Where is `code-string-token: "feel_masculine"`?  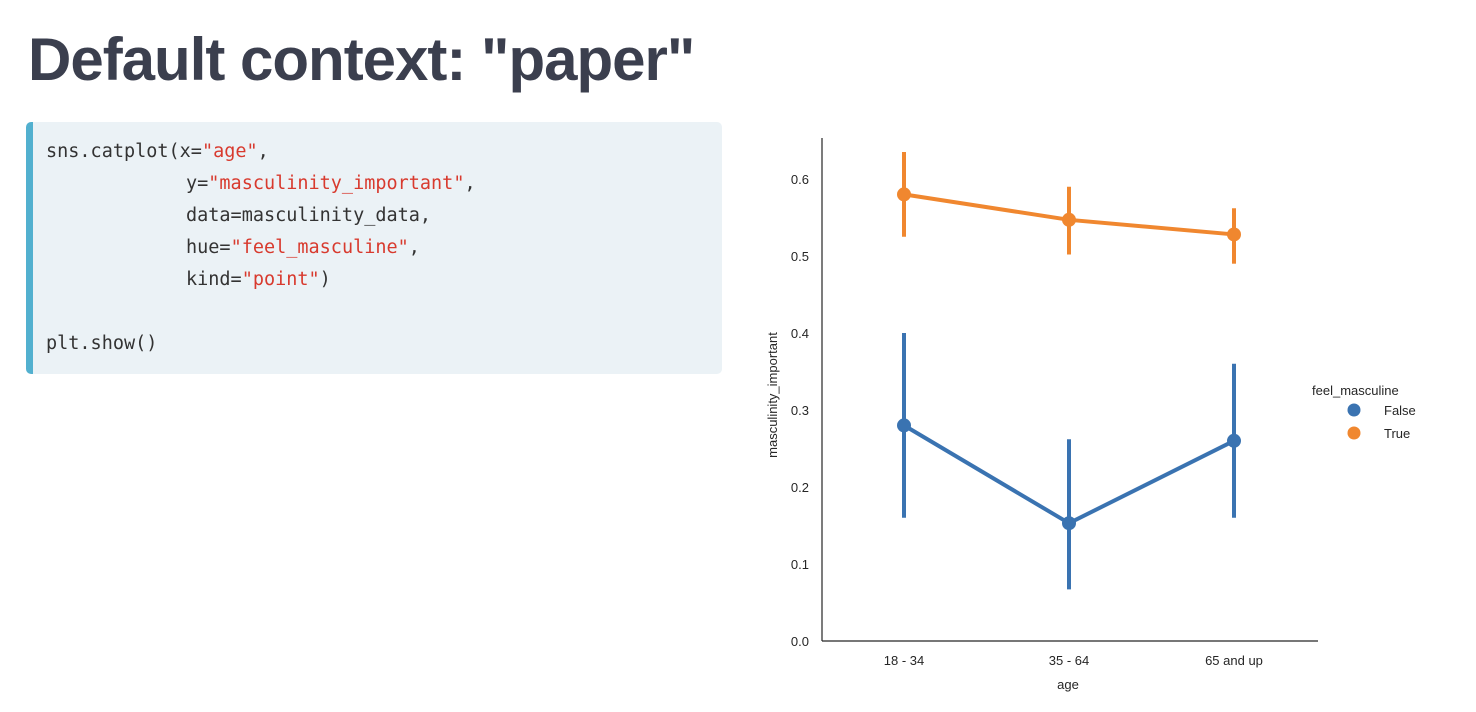
code-string-token: "feel_masculine" is located at coordinates (319, 247).